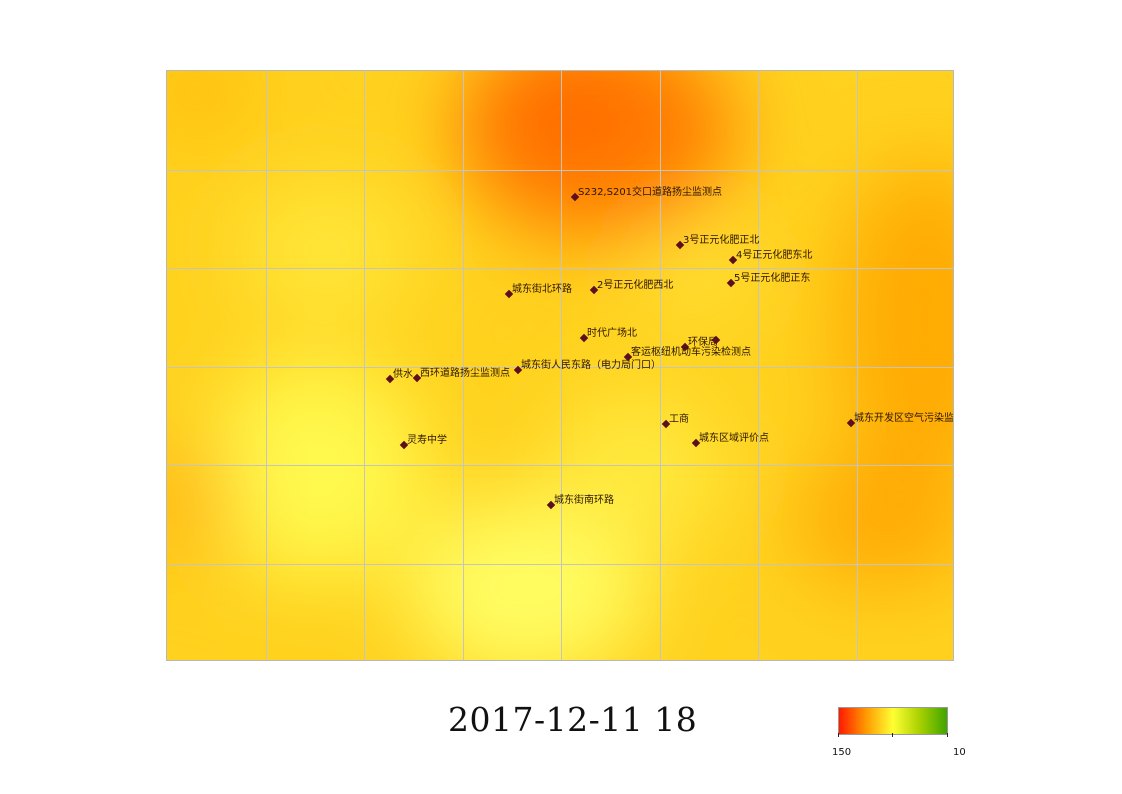  What do you see at coordinates (573, 719) in the screenshot?
I see `timestamp-label: 2017-12-11 18` at bounding box center [573, 719].